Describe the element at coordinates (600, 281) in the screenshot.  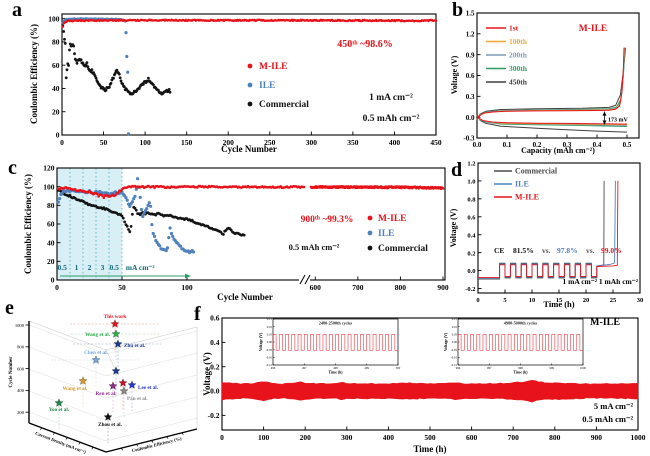
I see `svg-text: 1 mA cm⁻² 1 mAh cm⁻²` at that location.